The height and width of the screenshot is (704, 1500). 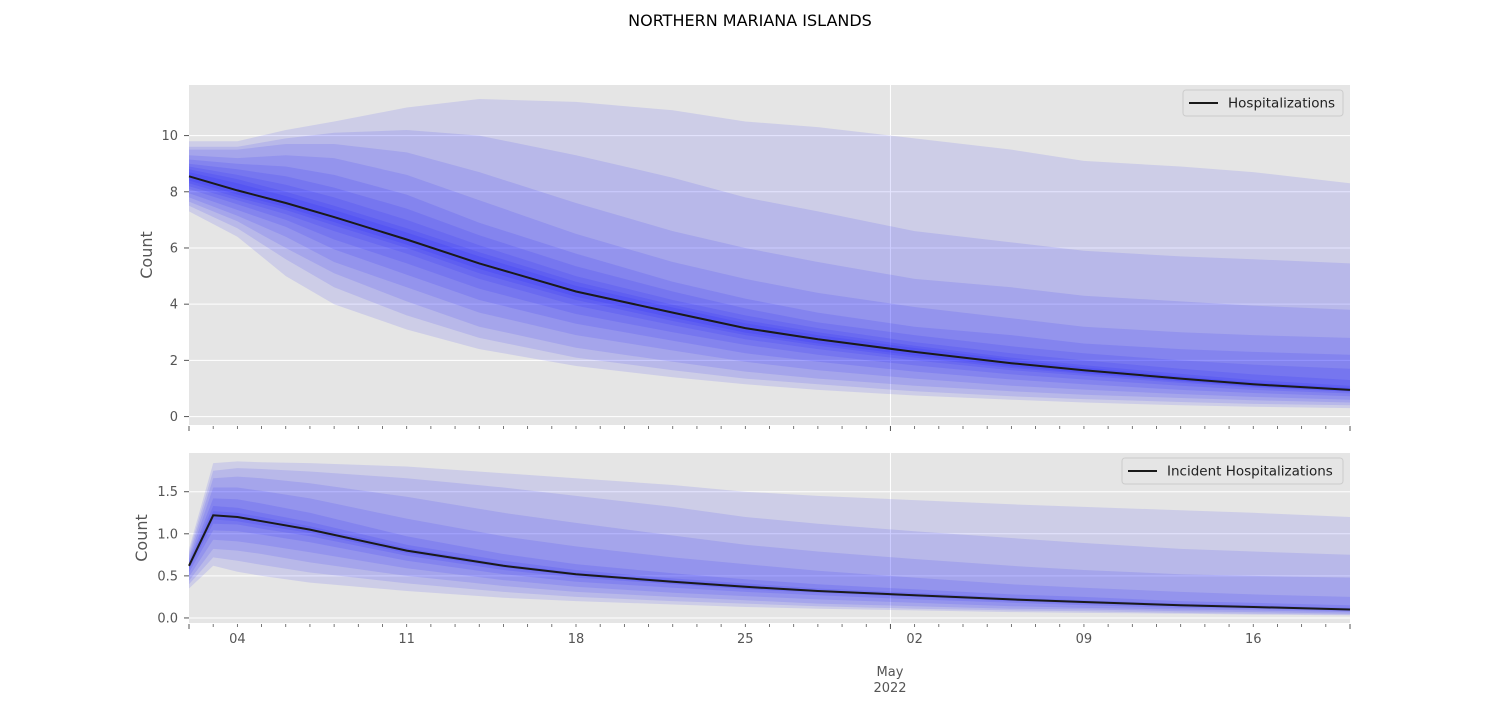 What do you see at coordinates (174, 305) in the screenshot?
I see `y-tick-label: 4` at bounding box center [174, 305].